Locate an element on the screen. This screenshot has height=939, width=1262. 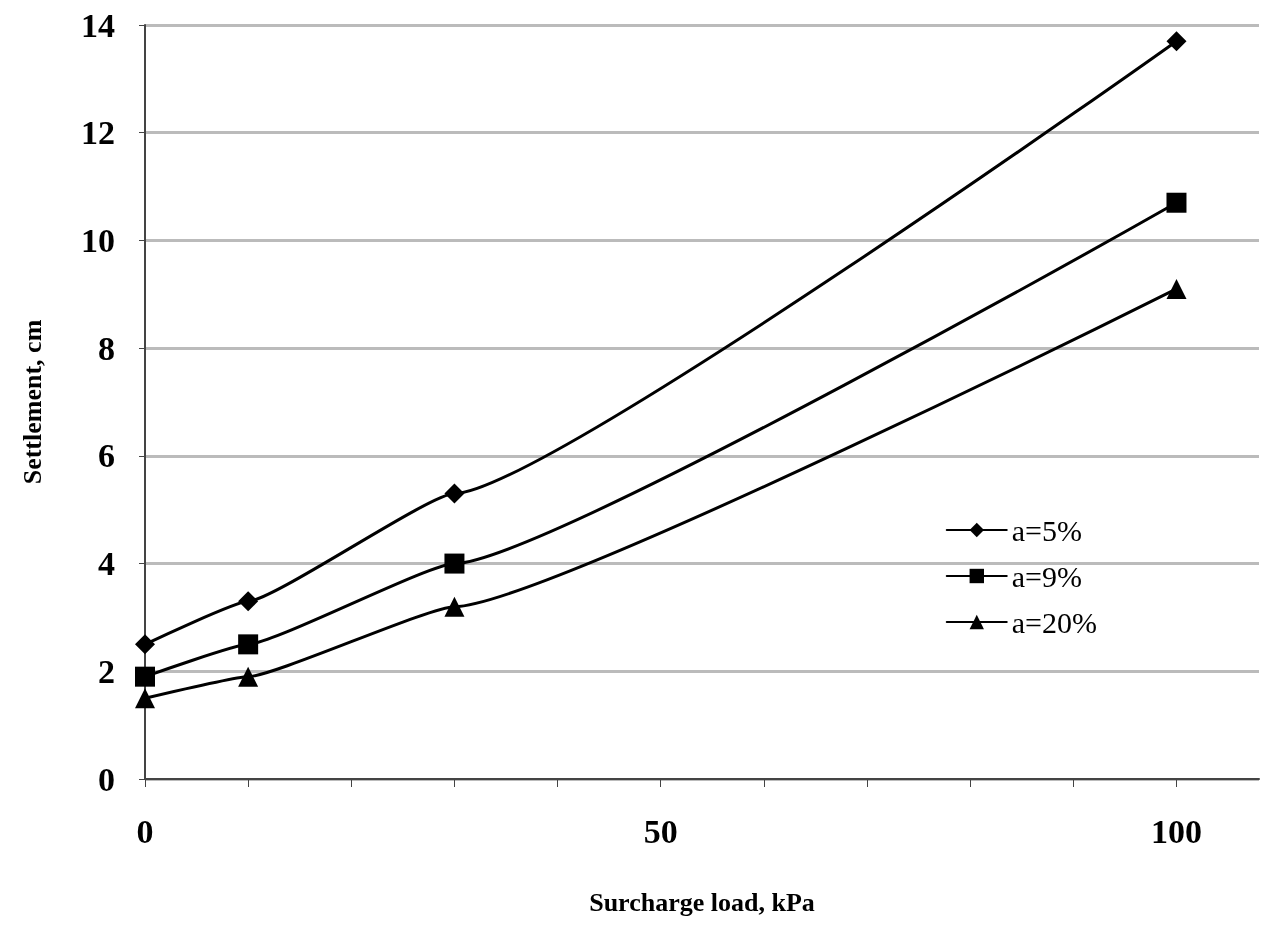
y-tick-label: 12 is located at coordinates (98, 133).